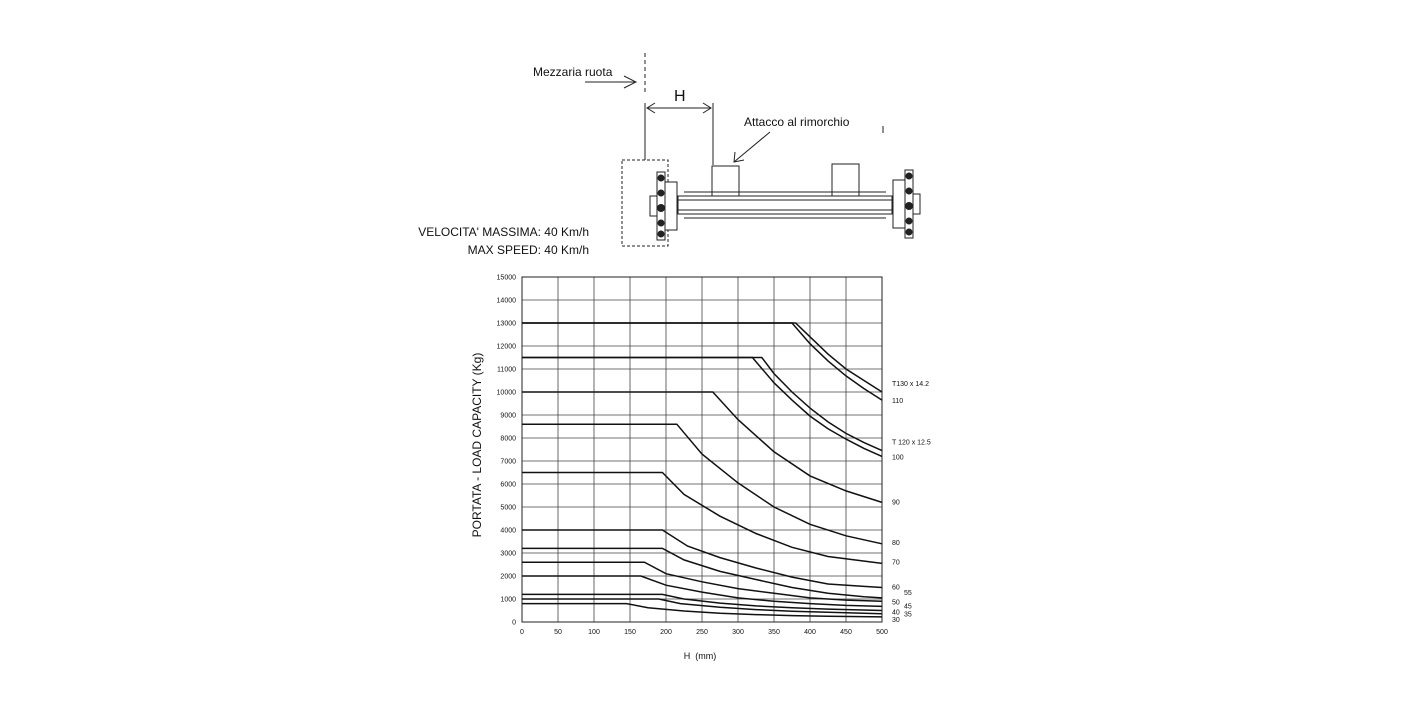 The height and width of the screenshot is (709, 1417). I want to click on series-label: T 120 x 12.5, so click(911, 443).